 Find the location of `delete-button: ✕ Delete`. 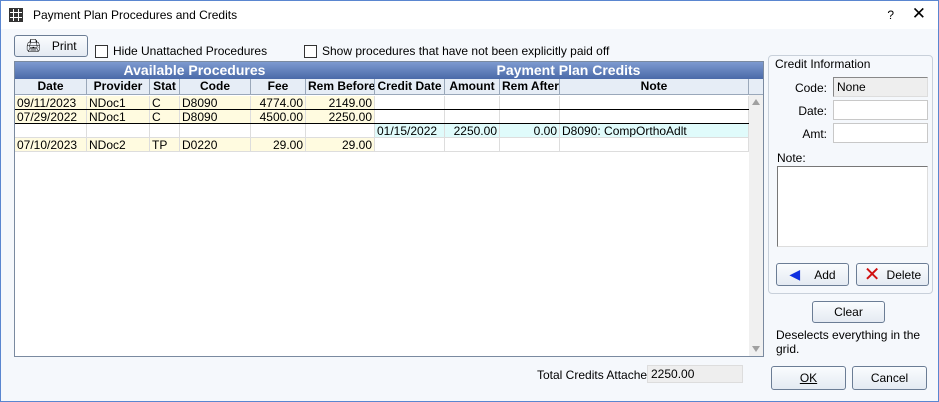

delete-button: ✕ Delete is located at coordinates (892, 274).